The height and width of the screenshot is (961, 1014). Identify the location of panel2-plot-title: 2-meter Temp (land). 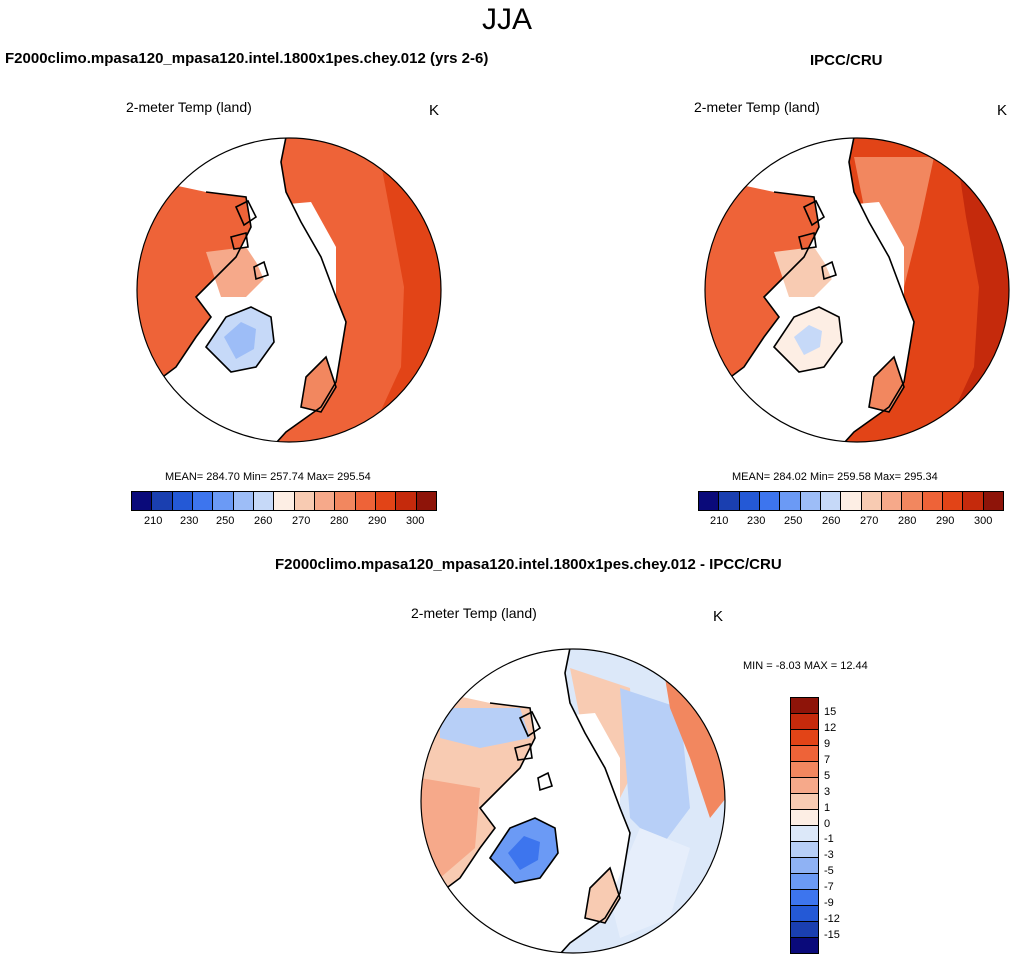
(757, 107).